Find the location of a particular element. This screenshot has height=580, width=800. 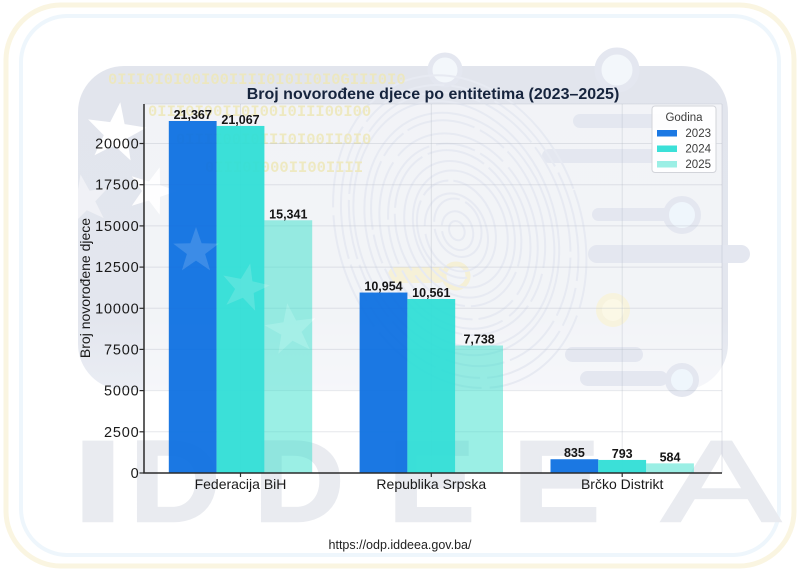

svg-text: 0 is located at coordinates (135, 474).